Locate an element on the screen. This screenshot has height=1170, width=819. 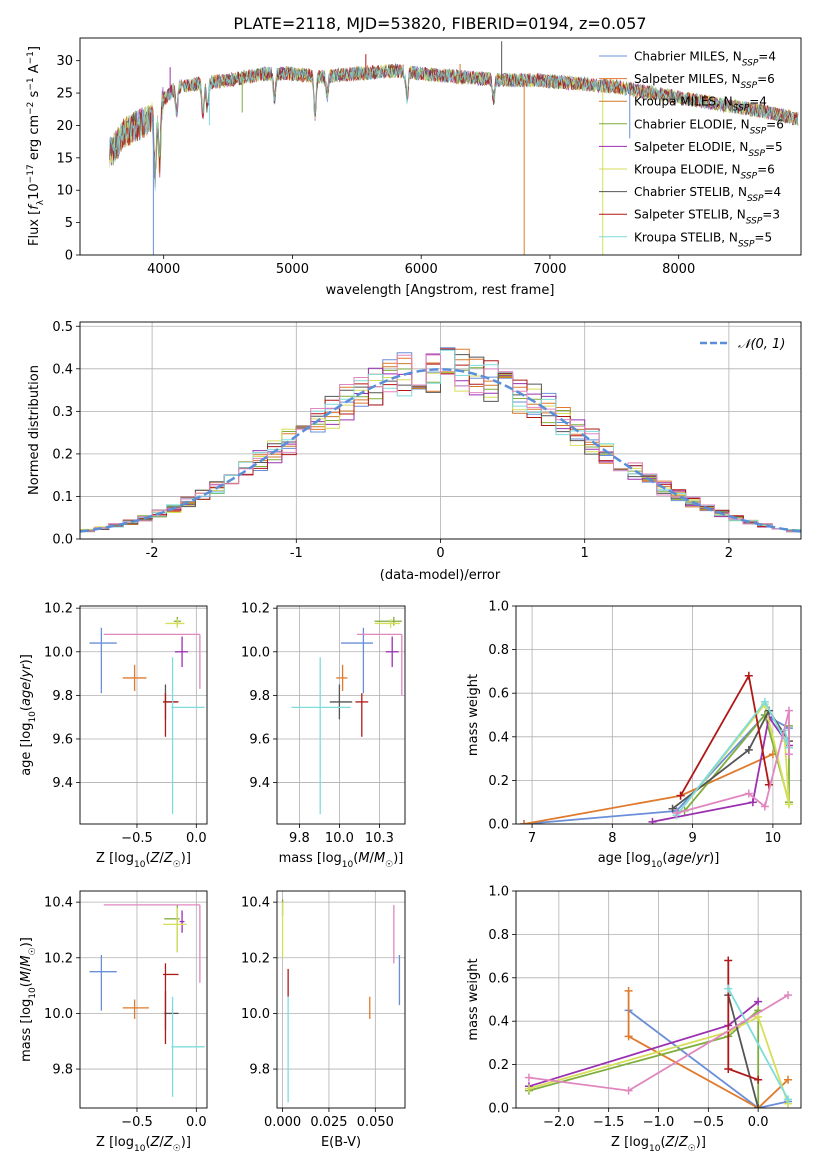
x-tick-label: −1.5 is located at coordinates (609, 1122).